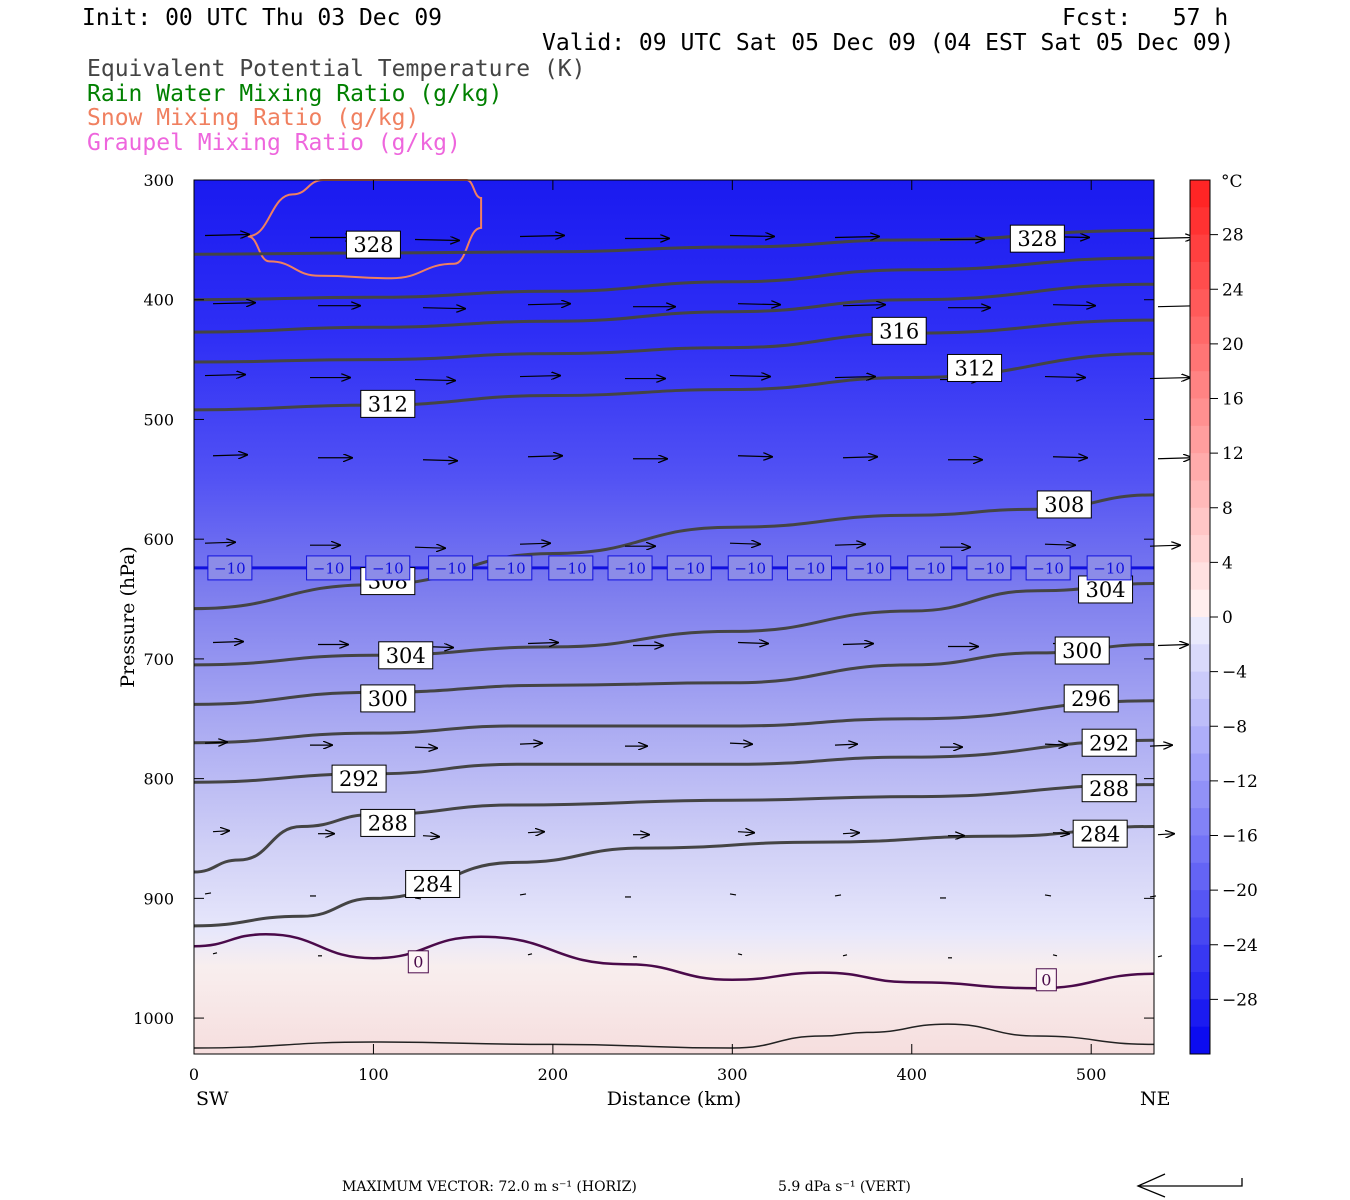  I want to click on isotherm-0-label: 0, so click(418, 962).